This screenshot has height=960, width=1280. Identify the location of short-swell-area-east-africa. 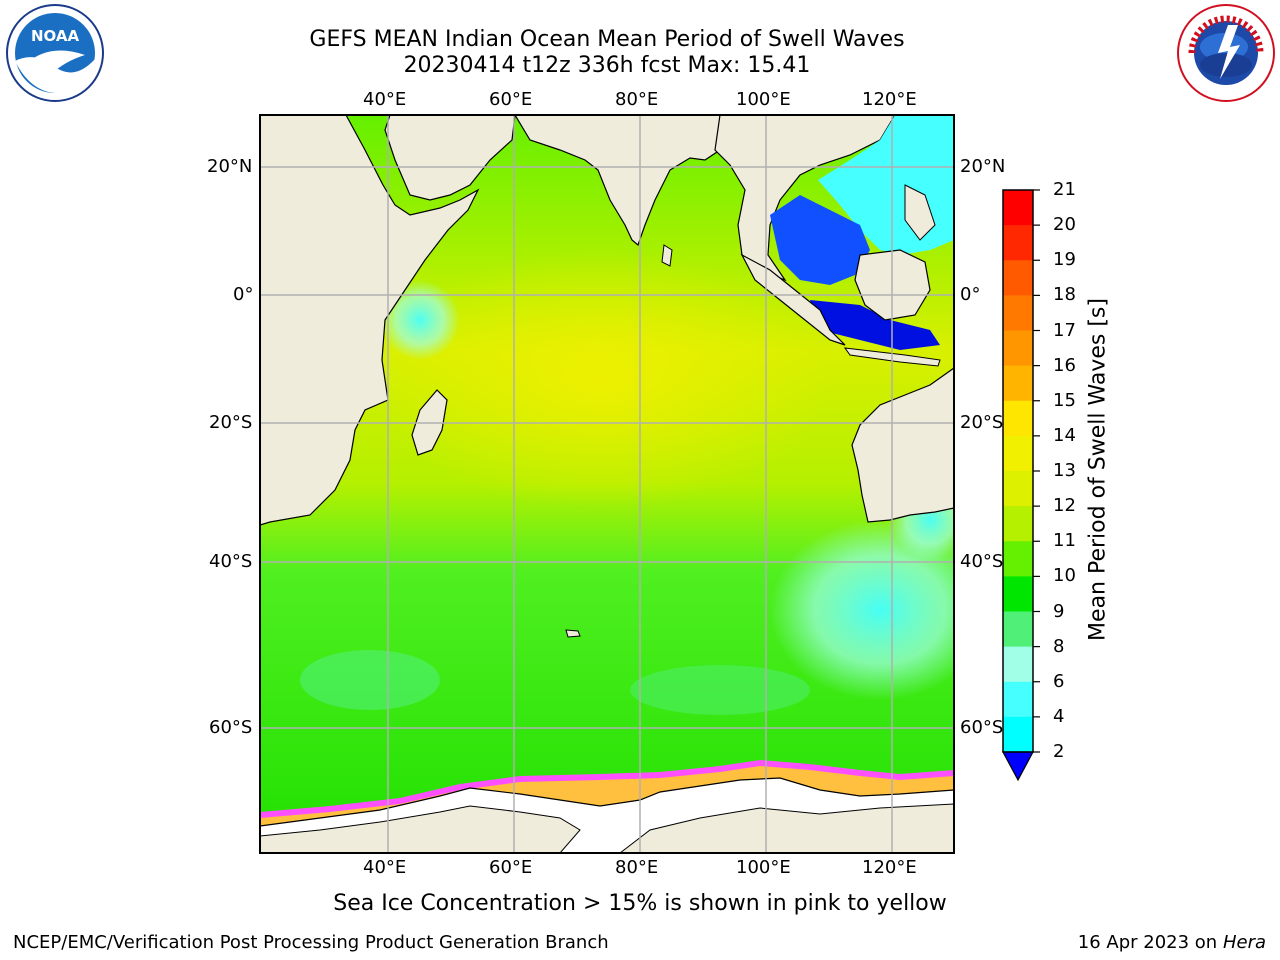
(420, 320).